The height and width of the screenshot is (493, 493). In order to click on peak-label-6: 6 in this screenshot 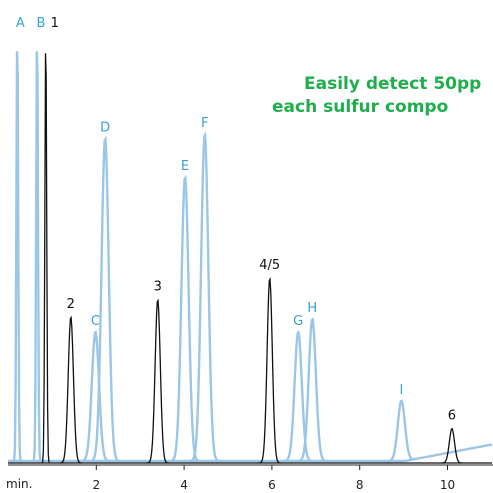, I will do `click(452, 416)`.